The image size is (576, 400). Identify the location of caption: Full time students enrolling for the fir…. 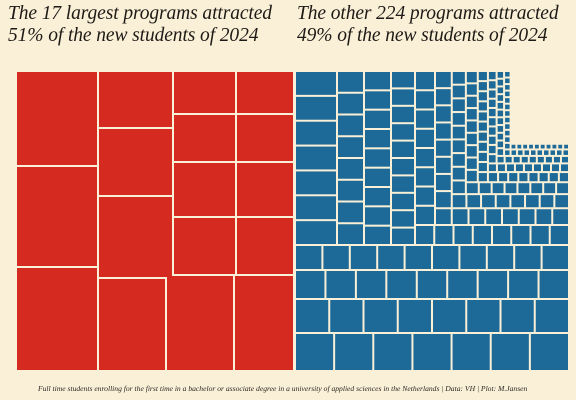
(283, 388).